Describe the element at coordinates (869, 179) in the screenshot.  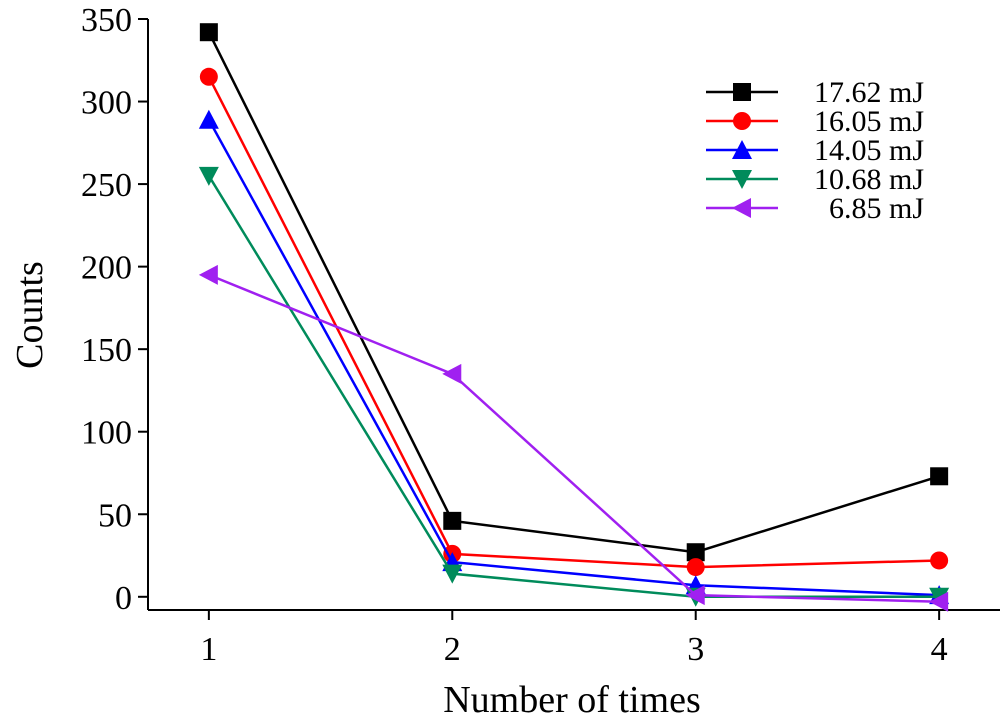
I see `legend-label: 10.68 mJ` at that location.